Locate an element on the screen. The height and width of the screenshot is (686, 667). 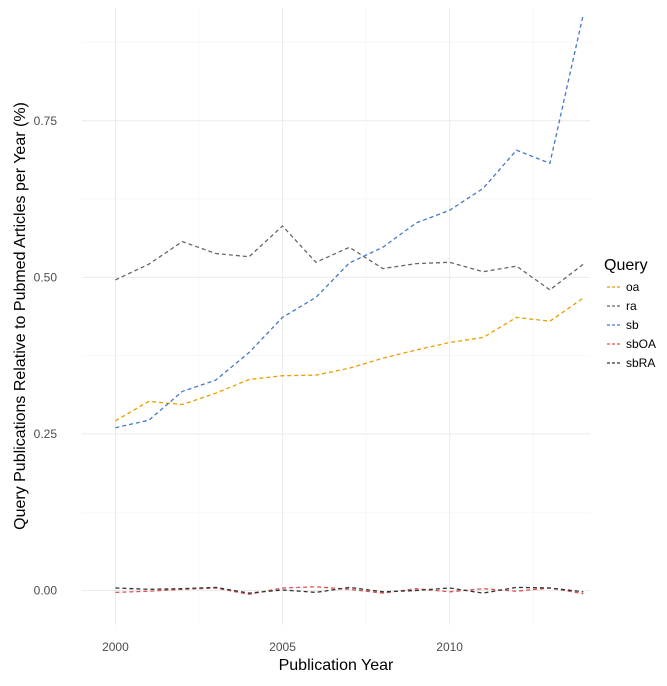
legend: Query oa ra sb sbOA sbRA is located at coordinates (630, 313).